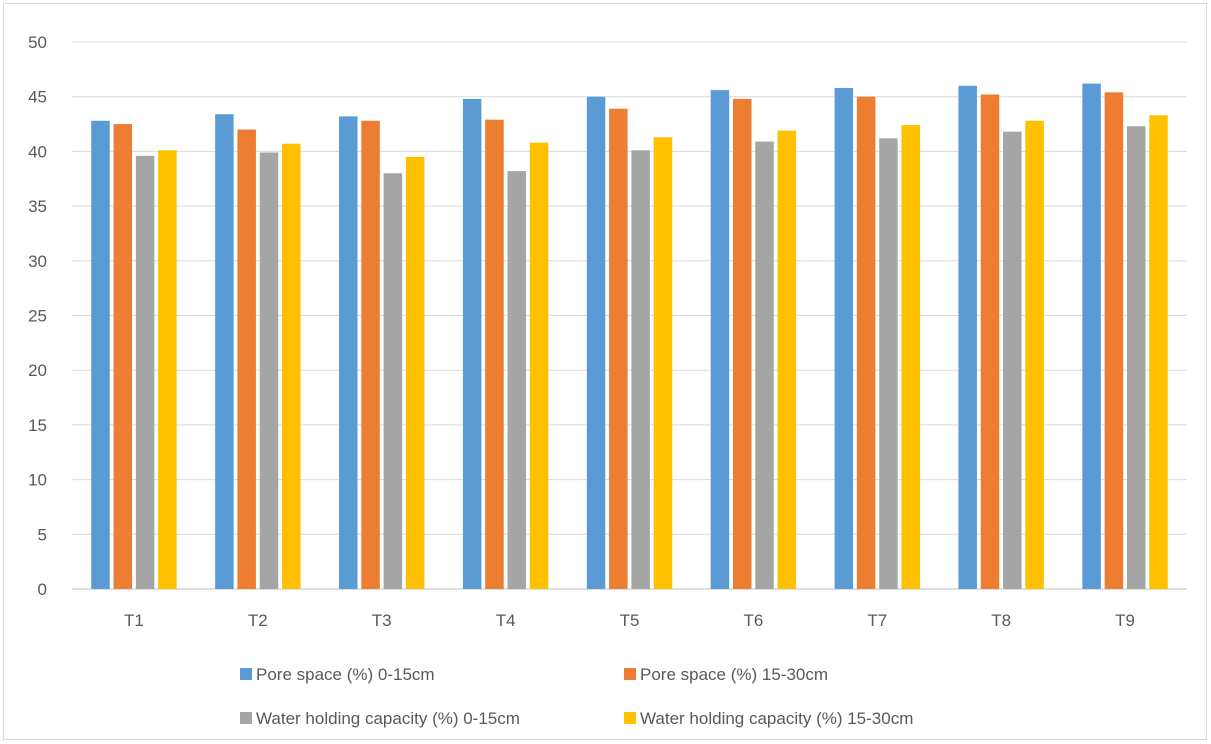 This screenshot has height=744, width=1211. Describe the element at coordinates (1125, 620) in the screenshot. I see `x-tick-label: T9` at that location.